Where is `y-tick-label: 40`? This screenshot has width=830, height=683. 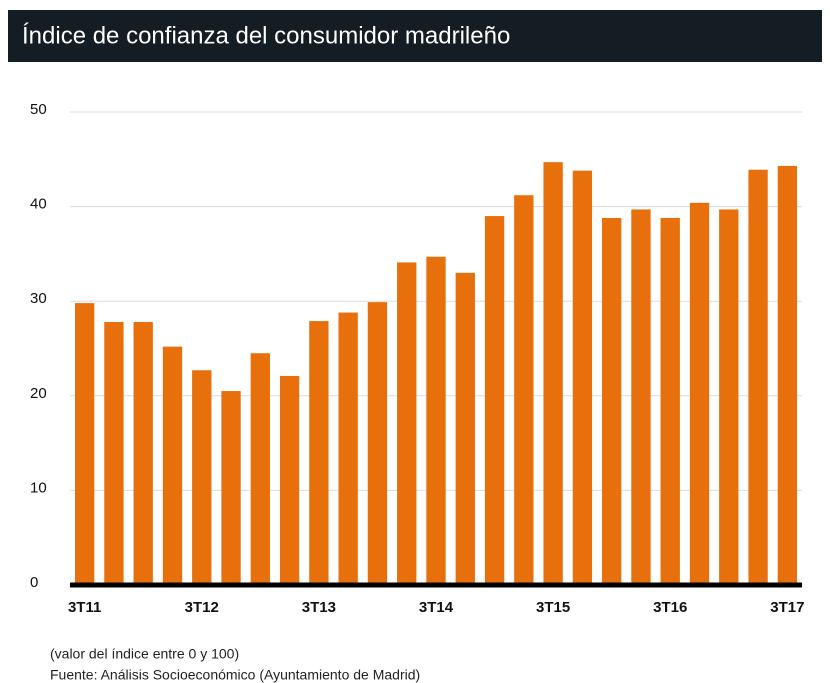
y-tick-label: 40 is located at coordinates (38, 204).